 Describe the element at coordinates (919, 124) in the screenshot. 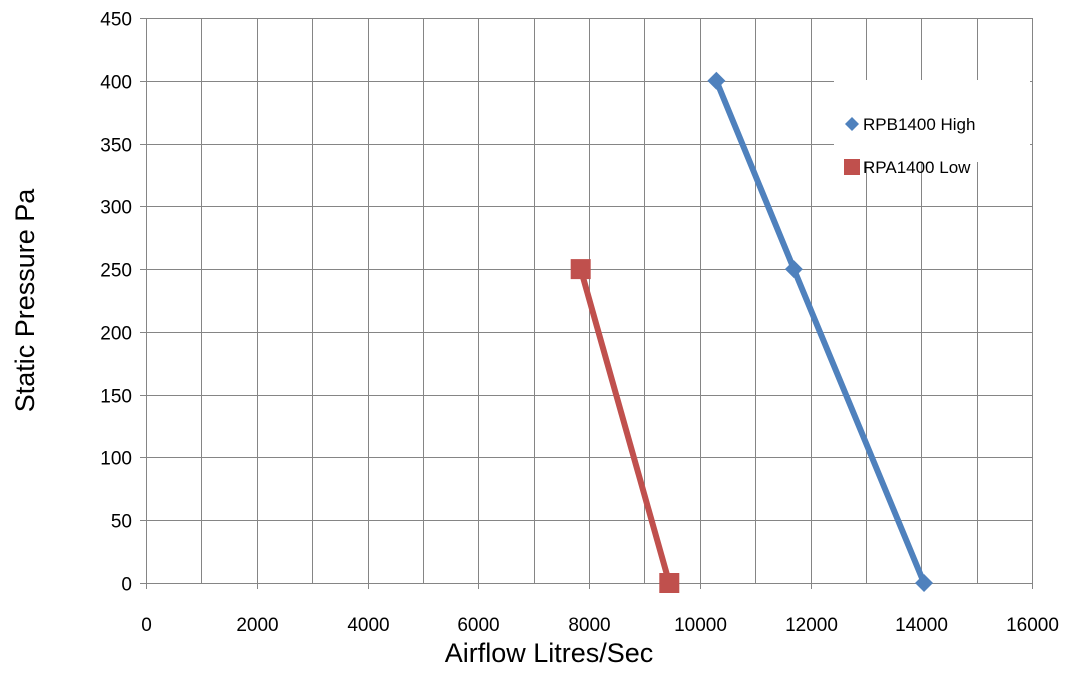

I see `legend-label-rpb1400-high: RPB1400 High` at that location.